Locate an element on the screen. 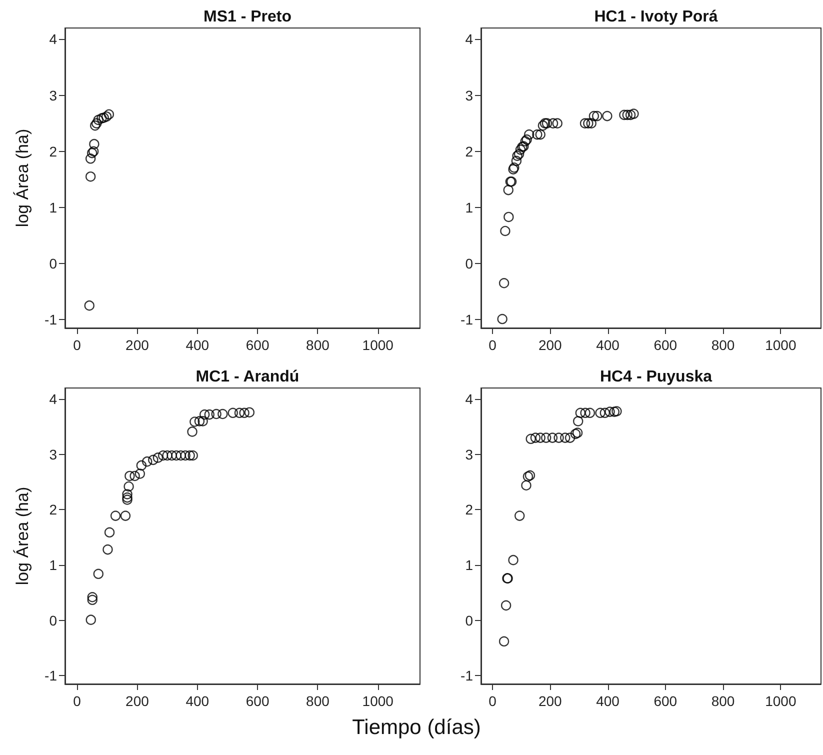 This screenshot has height=755, width=823. chart-title: HC4 - Puyuska is located at coordinates (656, 377).